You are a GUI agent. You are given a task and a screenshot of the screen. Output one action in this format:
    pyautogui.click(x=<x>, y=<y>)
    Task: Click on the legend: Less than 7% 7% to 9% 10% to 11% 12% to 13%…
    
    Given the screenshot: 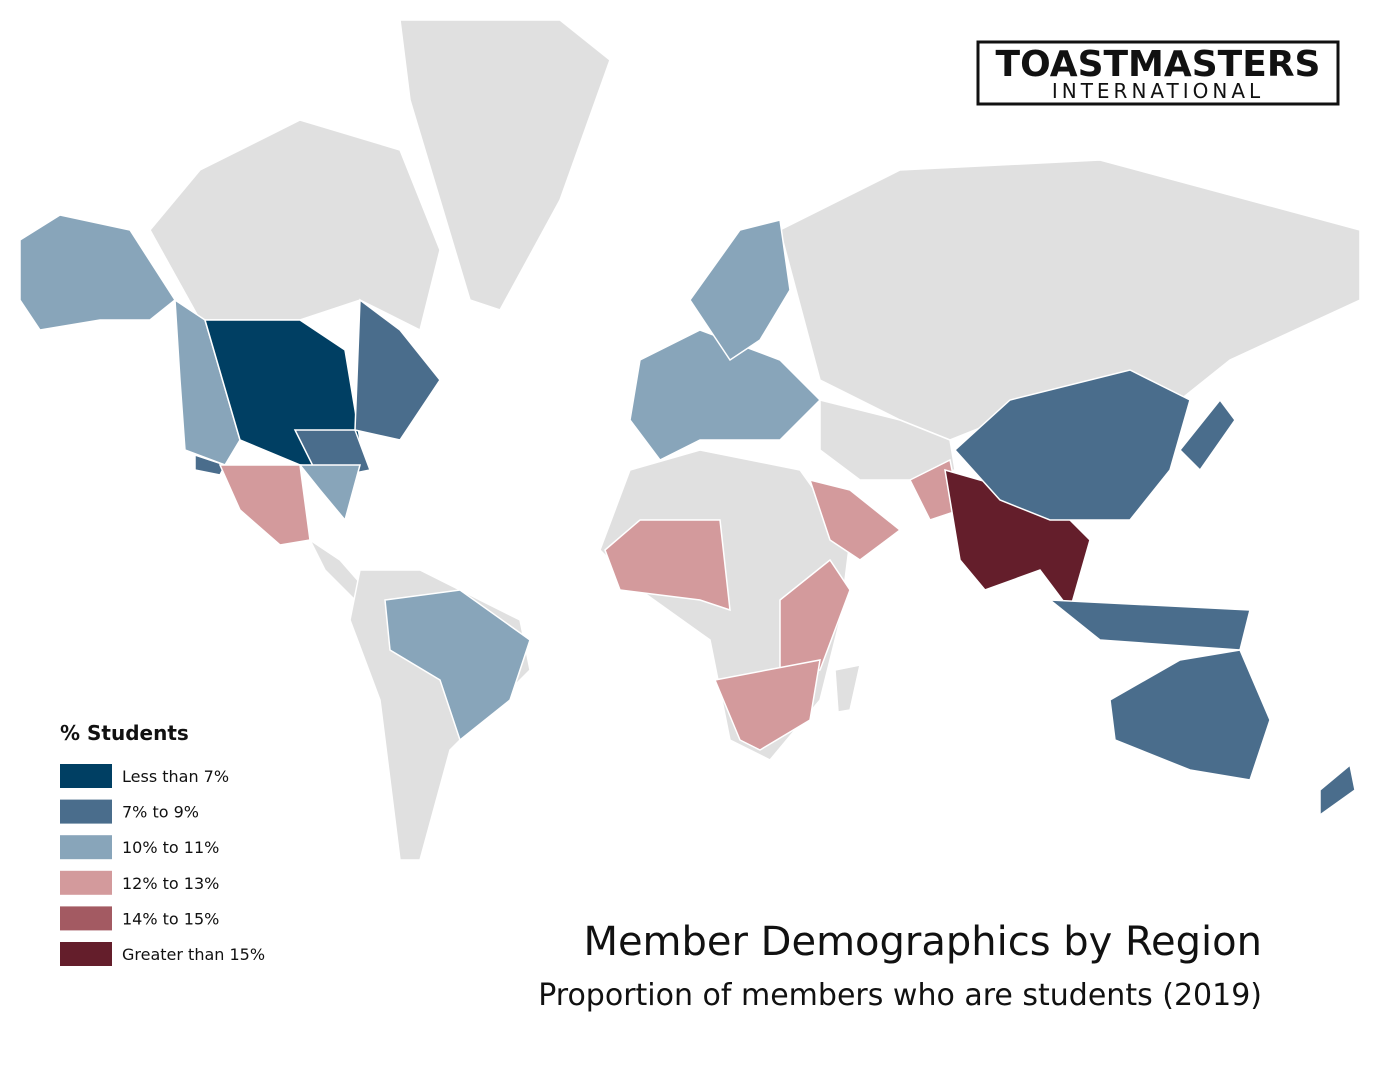 What is the action you would take?
    pyautogui.click(x=162, y=865)
    